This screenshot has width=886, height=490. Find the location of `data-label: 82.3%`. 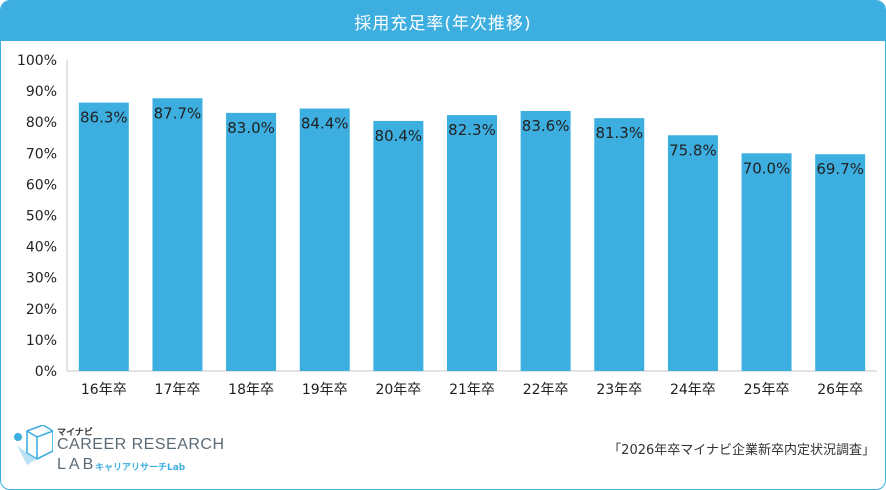

data-label: 82.3% is located at coordinates (472, 130).